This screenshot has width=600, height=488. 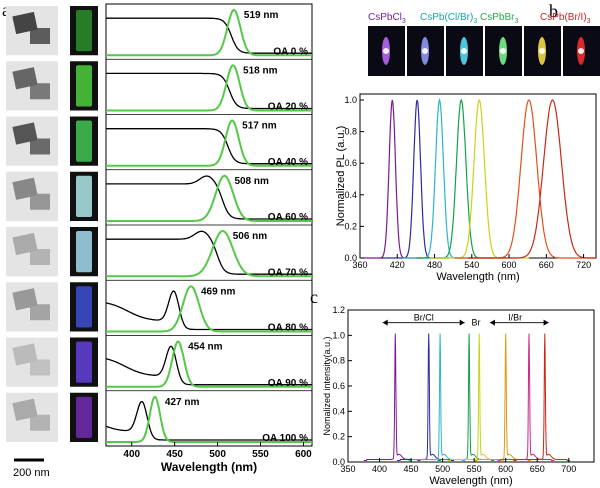 I want to click on chart-a-row: 469 nm OA 80 %, so click(x=208, y=306).